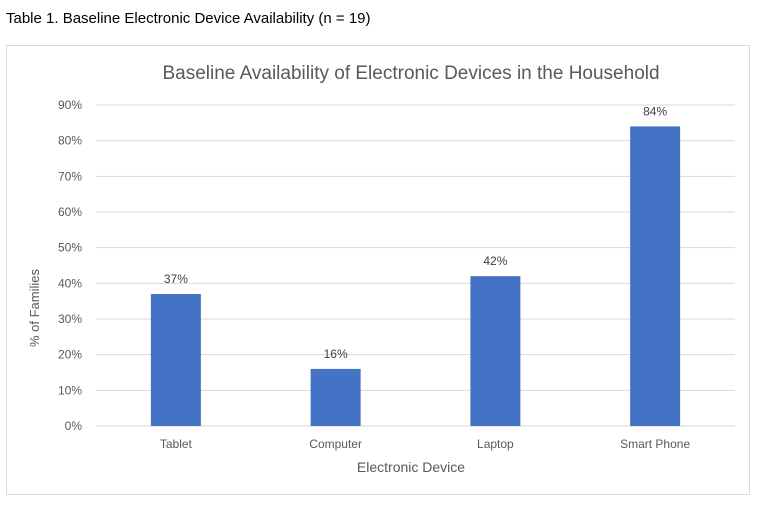 This screenshot has width=759, height=508. What do you see at coordinates (495, 444) in the screenshot?
I see `x-tick-label: Laptop` at bounding box center [495, 444].